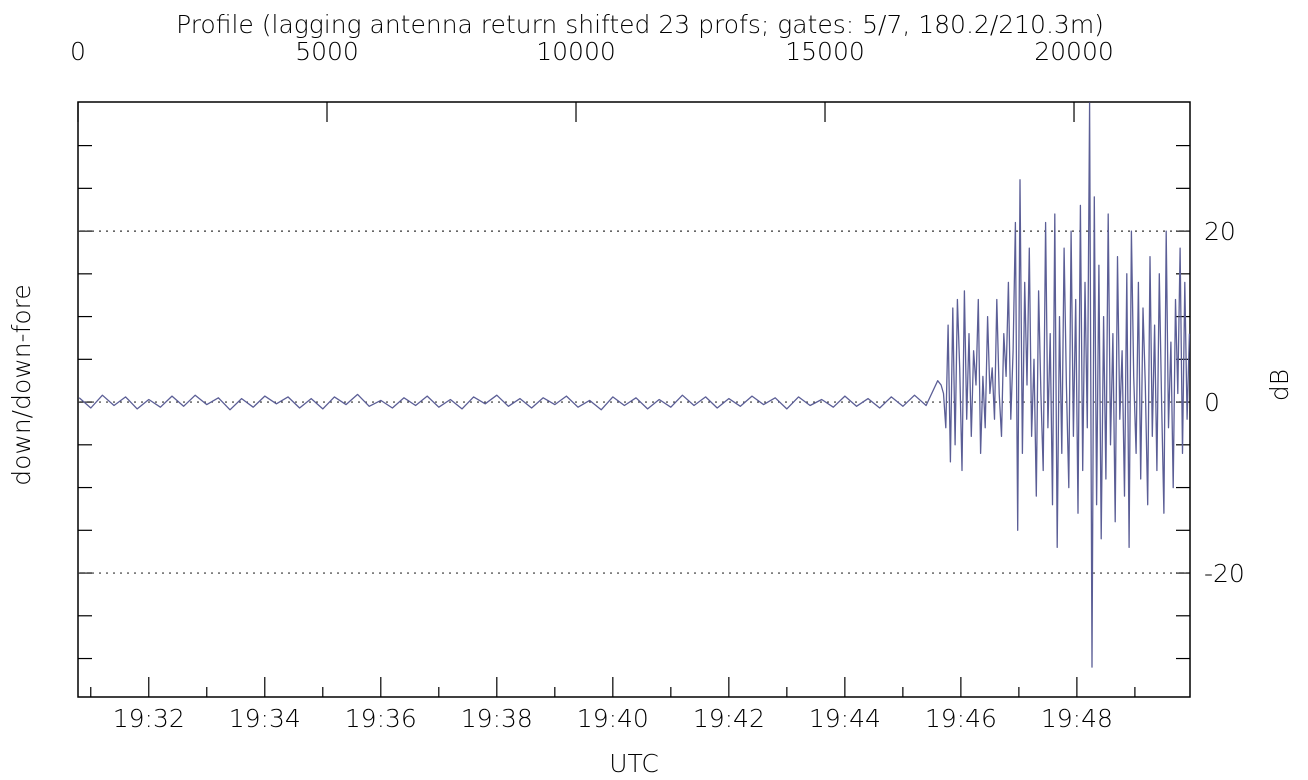  Describe the element at coordinates (1077, 718) in the screenshot. I see `x-tick-label: 19:48` at that location.